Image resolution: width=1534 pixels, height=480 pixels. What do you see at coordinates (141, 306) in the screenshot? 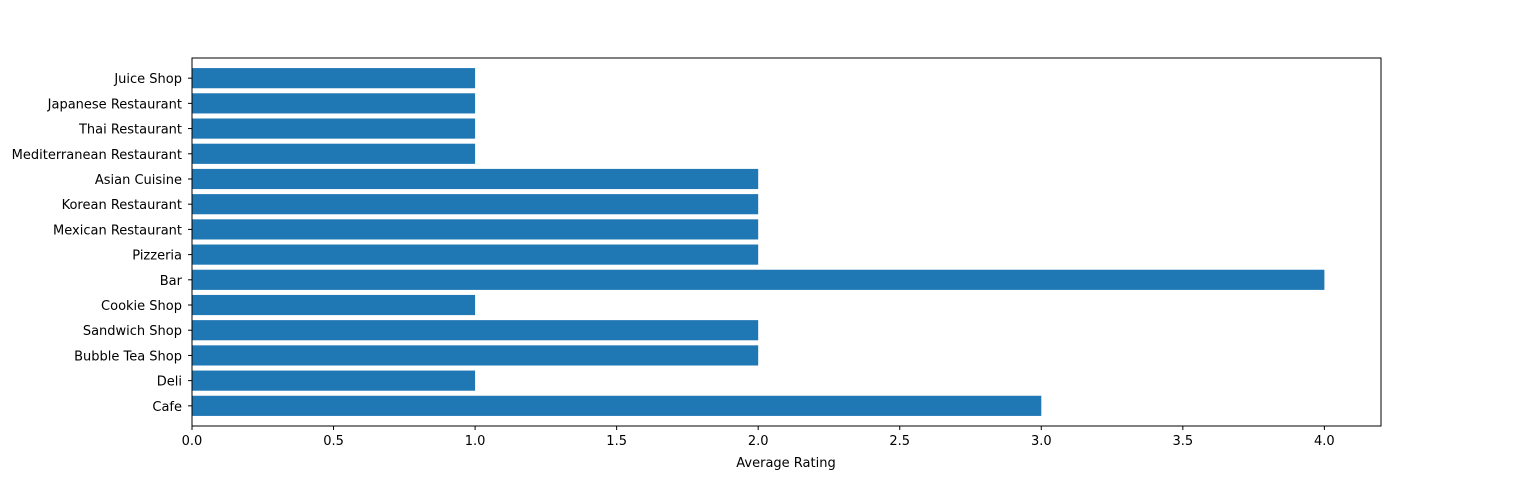
I see `y-tick-label: Cookie Shop` at bounding box center [141, 306].